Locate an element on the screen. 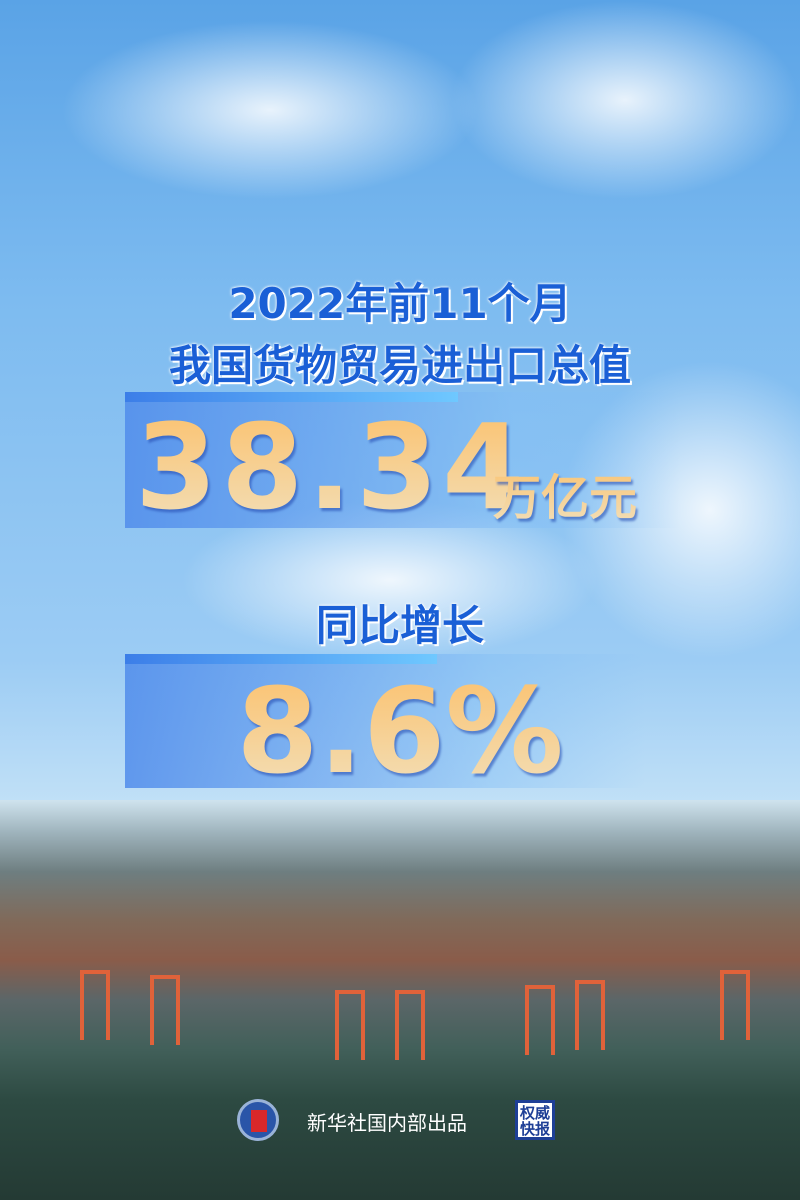  headline-line2: 我国货物贸易进出口总值 is located at coordinates (399, 365).